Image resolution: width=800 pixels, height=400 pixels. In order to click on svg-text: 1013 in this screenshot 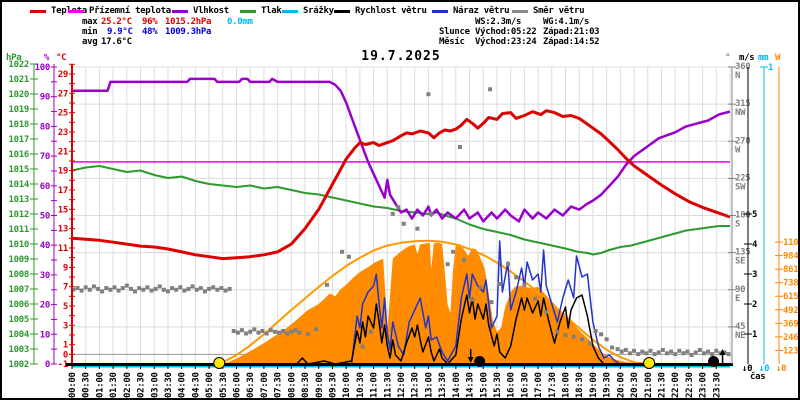, I will do `click(19, 200)`.